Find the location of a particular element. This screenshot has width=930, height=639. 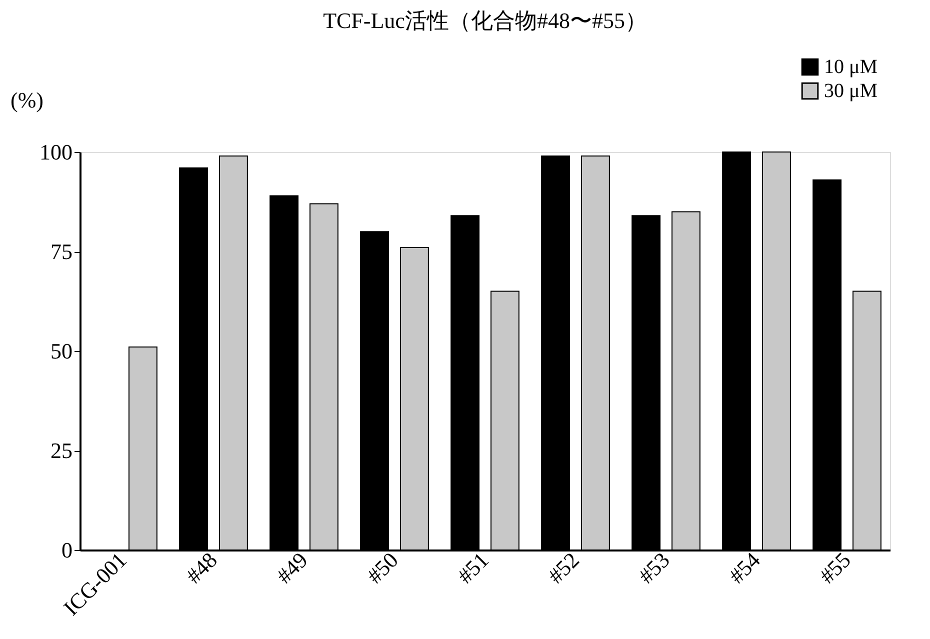

x-tick-label: #49 is located at coordinates (291, 567).